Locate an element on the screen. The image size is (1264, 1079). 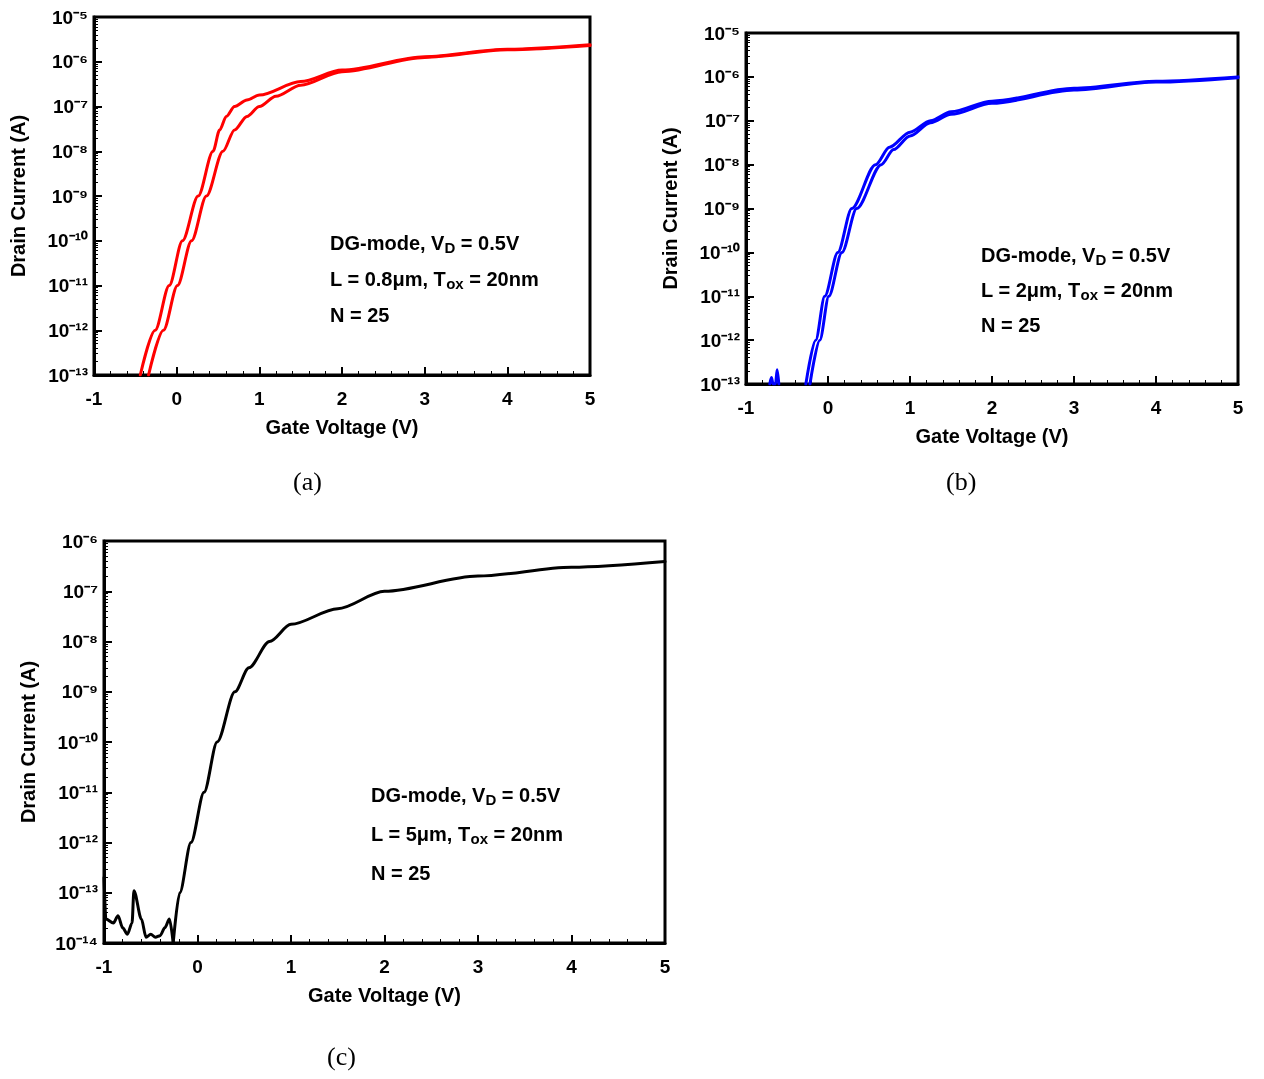
text: (b) is located at coordinates (961, 481).